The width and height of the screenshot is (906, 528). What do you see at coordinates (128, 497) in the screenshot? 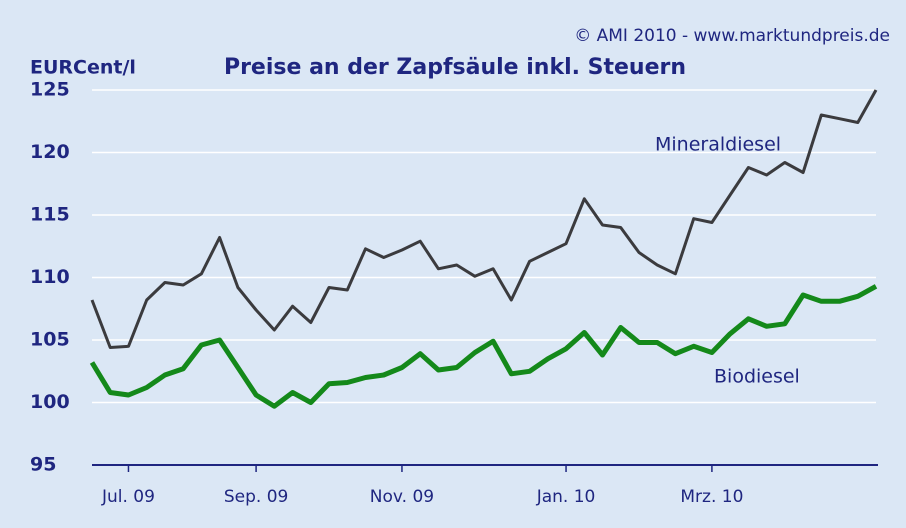
I see `x-tick-label: Jul. 09` at bounding box center [128, 497].